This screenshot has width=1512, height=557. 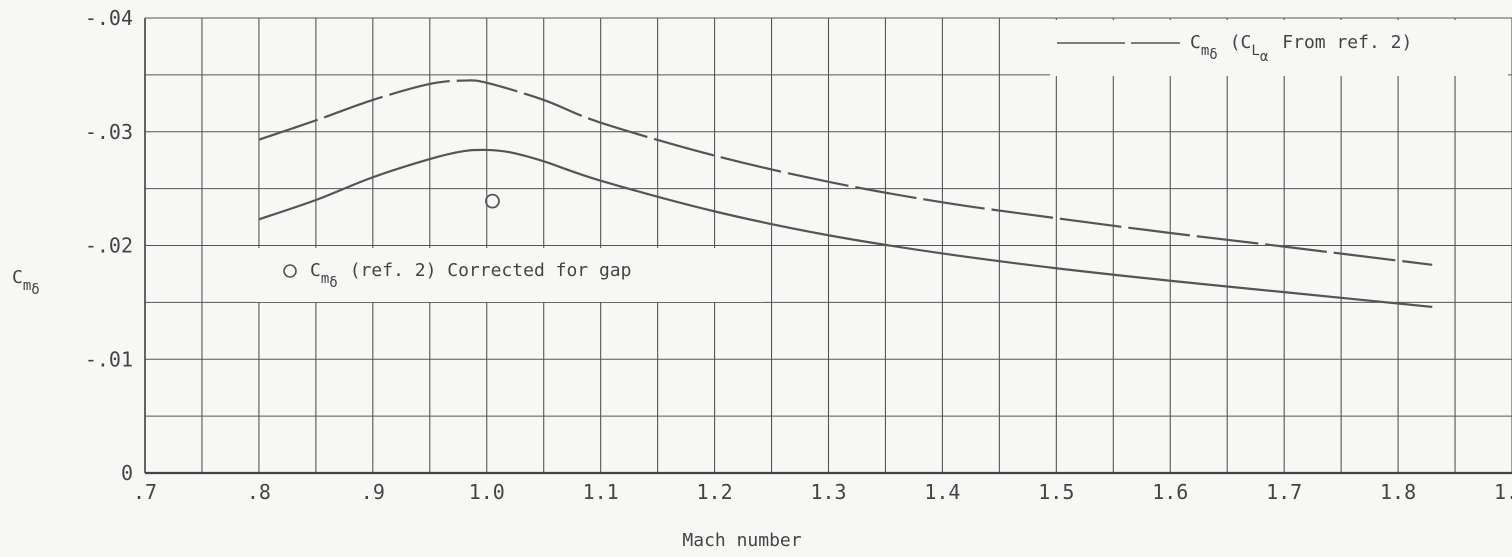 What do you see at coordinates (1347, 42) in the screenshot?
I see `legend-dashed-rest: From ref. 2)` at bounding box center [1347, 42].